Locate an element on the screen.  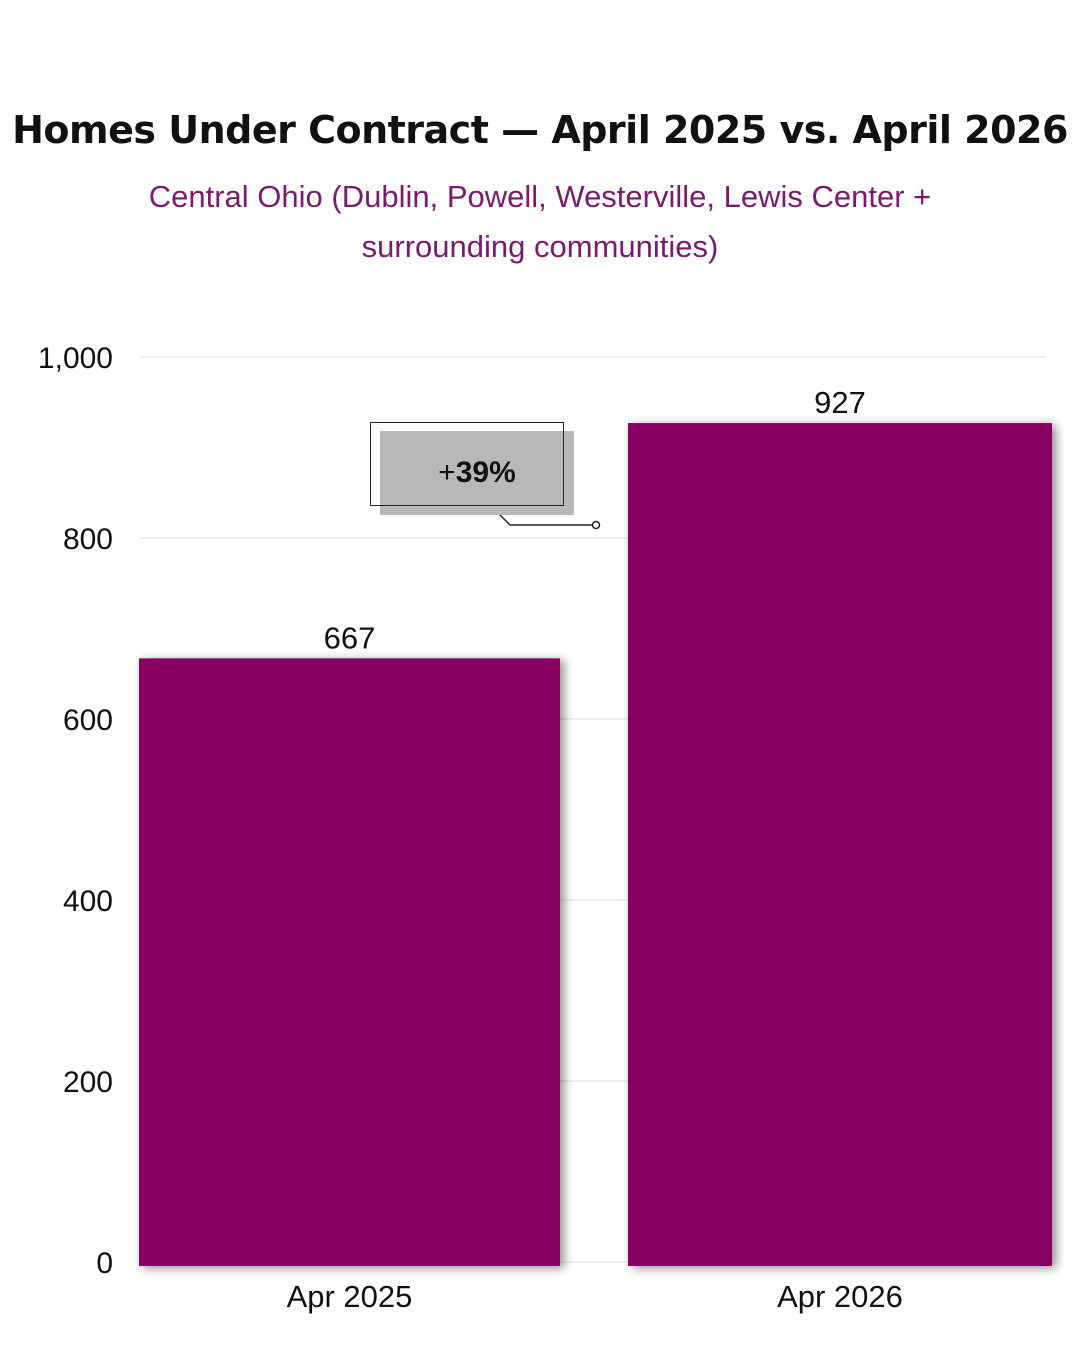
callout-sign: + is located at coordinates (447, 472).